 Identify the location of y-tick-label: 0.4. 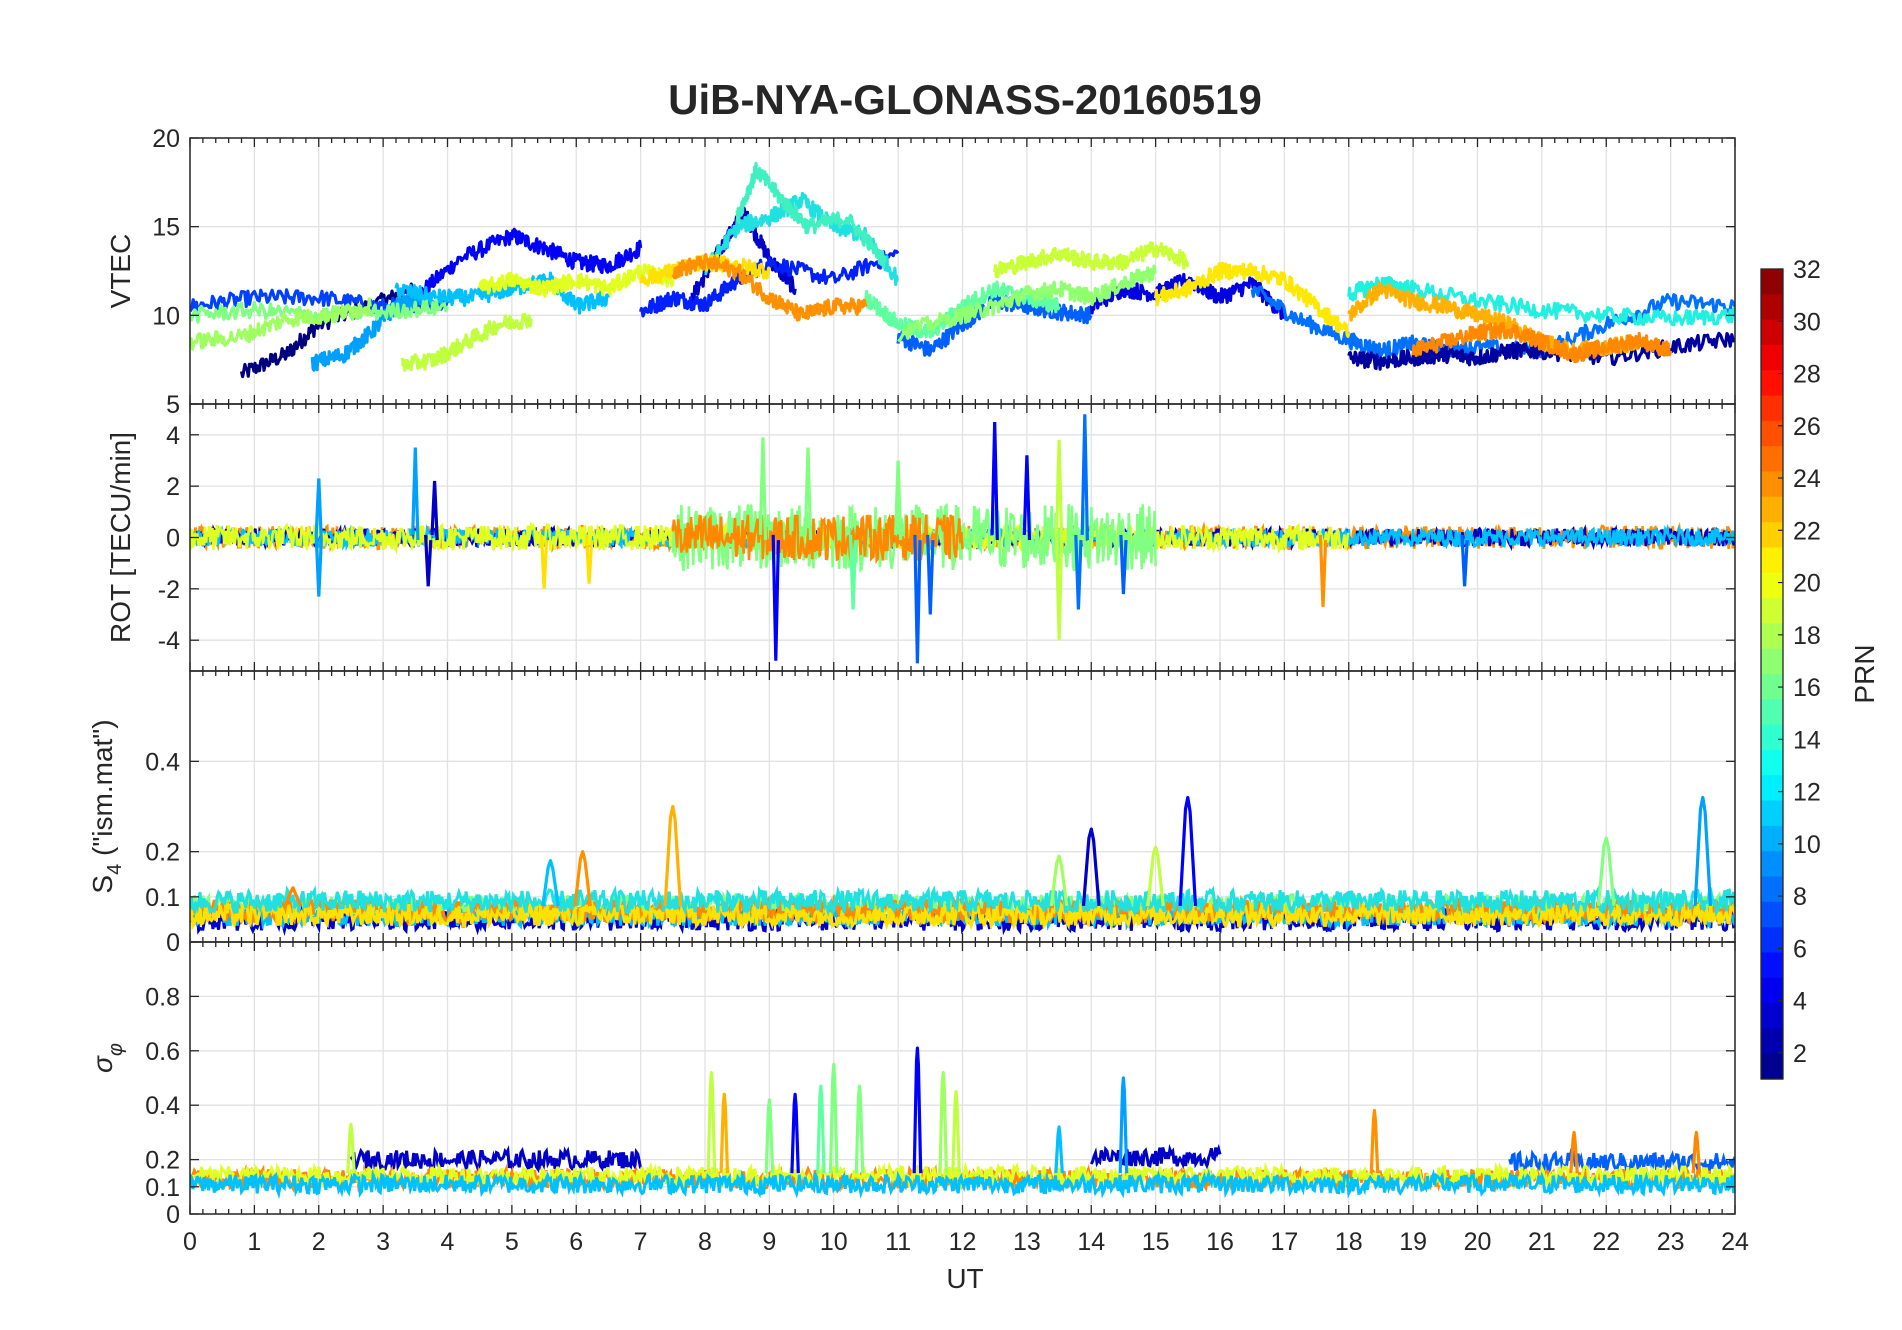
(162, 1106).